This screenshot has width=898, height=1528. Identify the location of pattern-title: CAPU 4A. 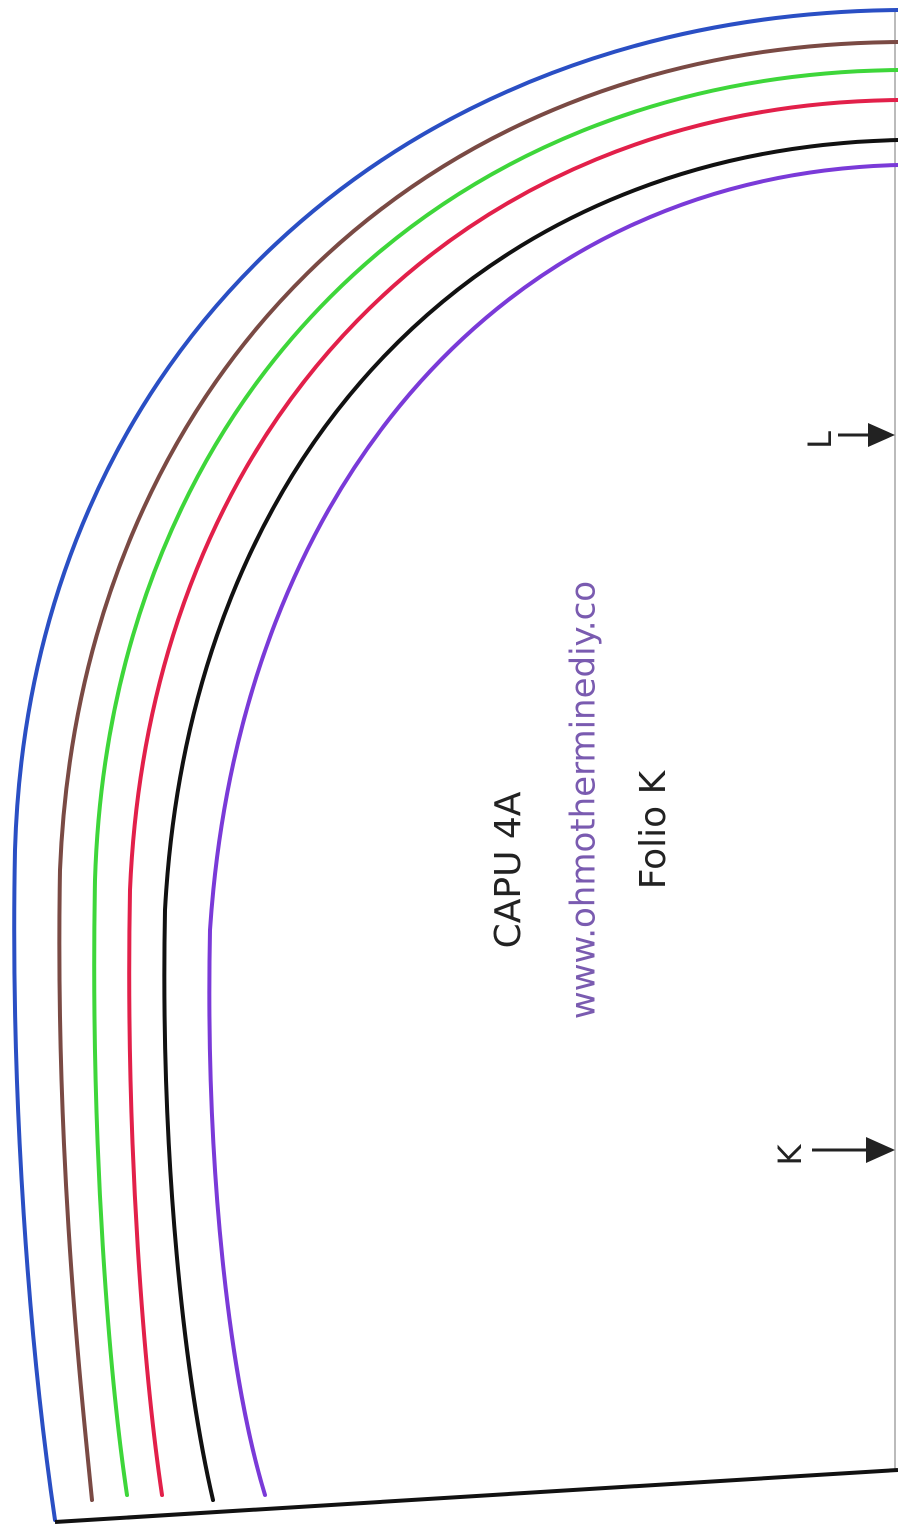
(508, 869).